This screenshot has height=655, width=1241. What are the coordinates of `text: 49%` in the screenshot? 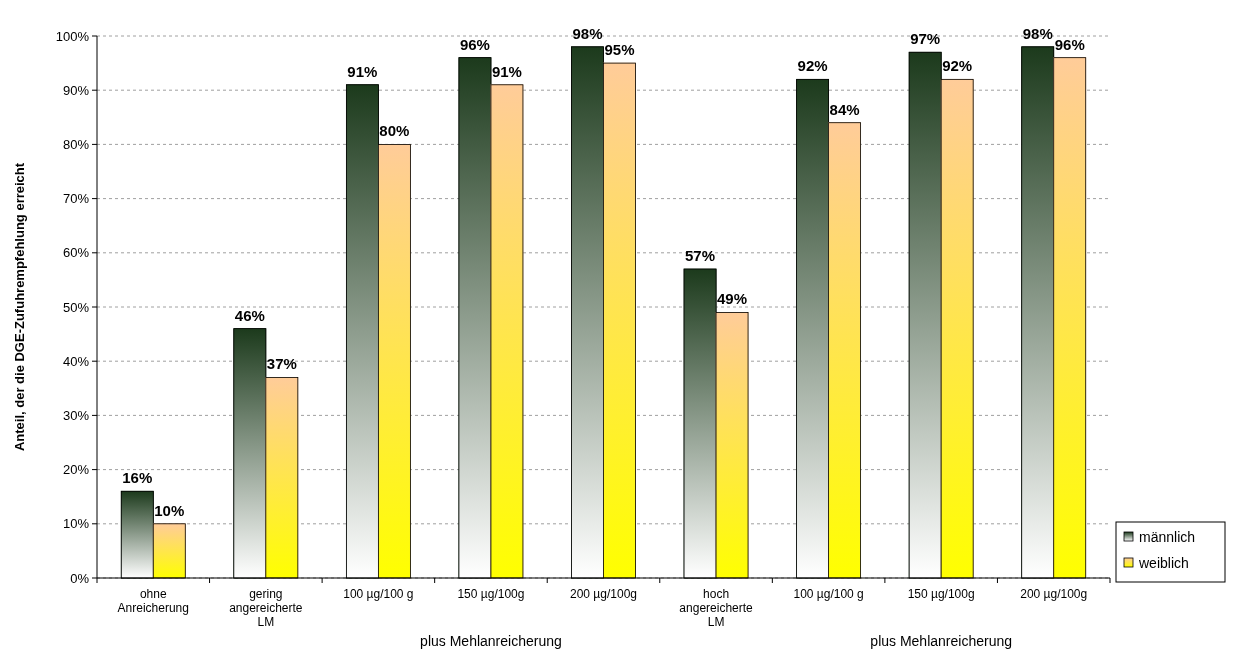 It's located at (732, 299).